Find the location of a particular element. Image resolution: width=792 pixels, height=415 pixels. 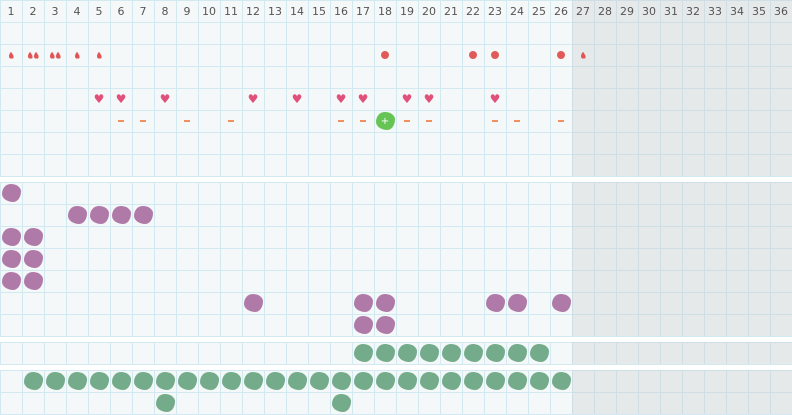

double-drop-icon is located at coordinates (58, 55).